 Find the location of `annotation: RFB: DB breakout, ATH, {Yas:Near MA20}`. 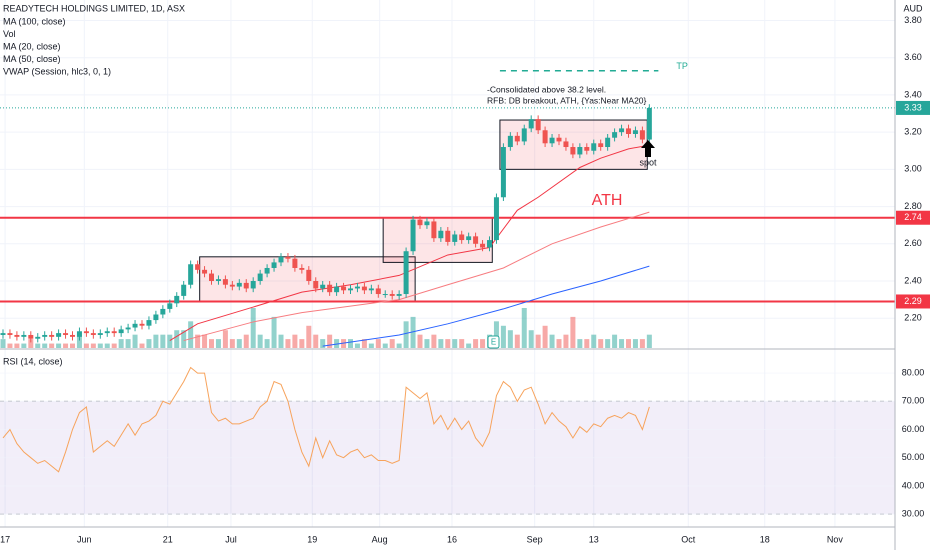

annotation: RFB: DB breakout, ATH, {Yas:Near MA20} is located at coordinates (567, 100).